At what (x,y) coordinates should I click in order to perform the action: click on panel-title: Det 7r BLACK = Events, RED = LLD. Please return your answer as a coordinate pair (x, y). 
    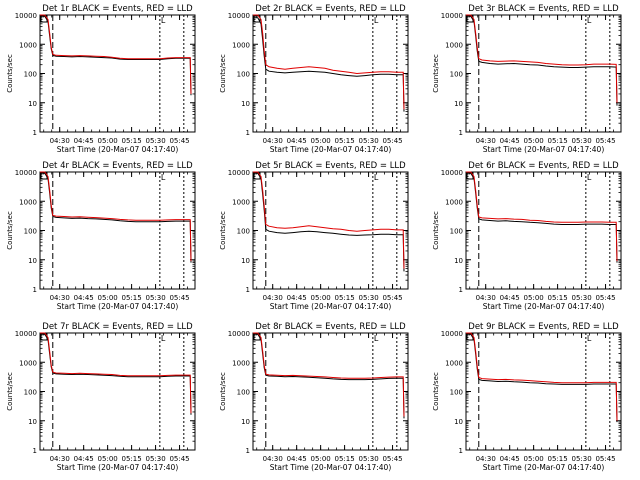
    Looking at the image, I should click on (117, 327).